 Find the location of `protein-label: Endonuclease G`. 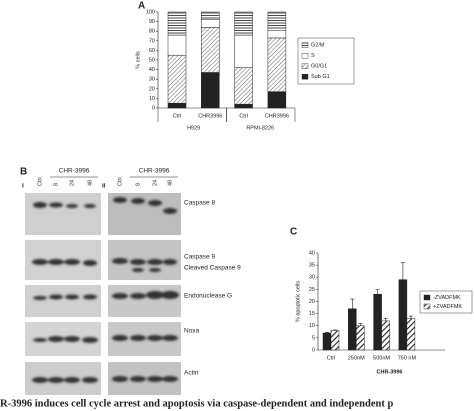

protein-label: Endonuclease G is located at coordinates (208, 296).